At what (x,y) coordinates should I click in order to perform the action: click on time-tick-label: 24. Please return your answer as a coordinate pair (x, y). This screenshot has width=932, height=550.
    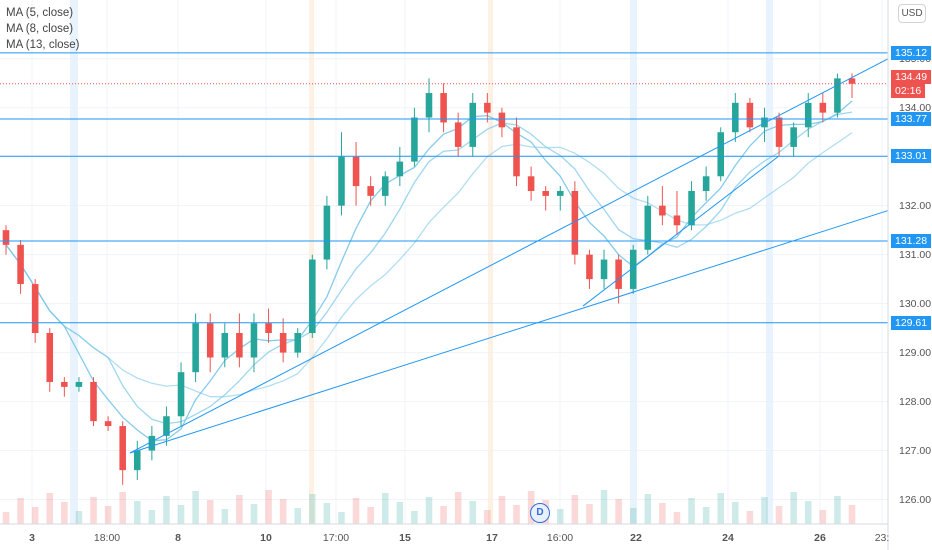
    Looking at the image, I should click on (728, 538).